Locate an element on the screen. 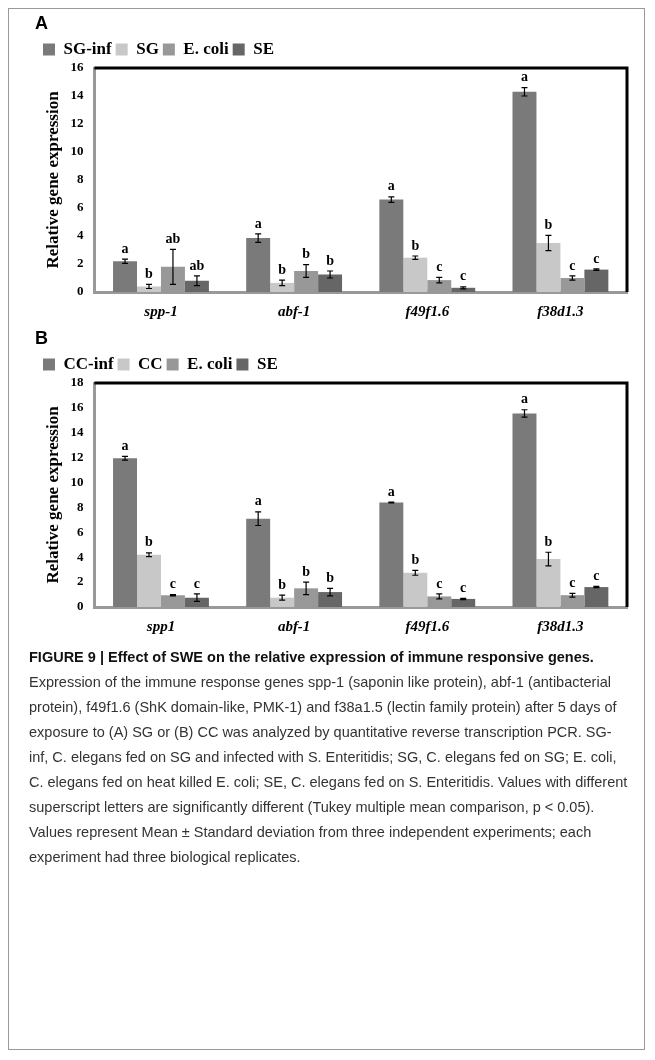 The height and width of the screenshot is (1060, 655). x-tick-label: spp1 is located at coordinates (160, 625).